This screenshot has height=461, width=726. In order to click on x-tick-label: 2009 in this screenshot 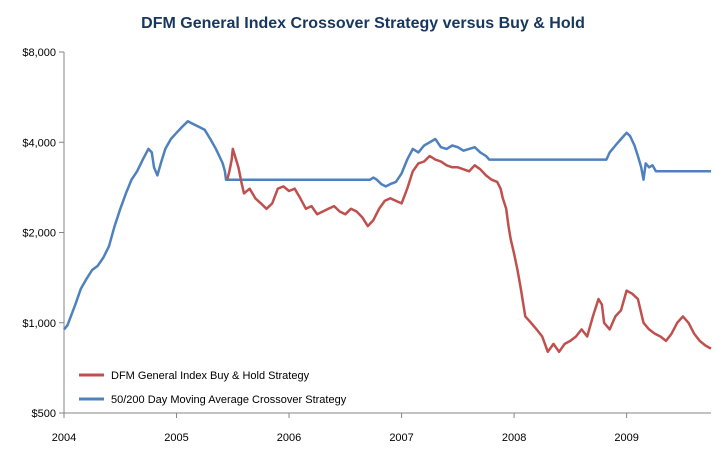, I will do `click(626, 438)`.